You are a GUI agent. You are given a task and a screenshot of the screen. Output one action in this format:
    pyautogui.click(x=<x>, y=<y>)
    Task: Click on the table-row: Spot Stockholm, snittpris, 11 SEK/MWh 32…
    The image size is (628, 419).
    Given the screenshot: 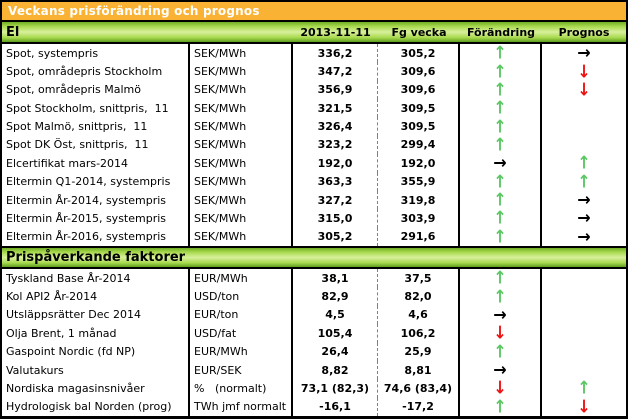 What is the action you would take?
    pyautogui.click(x=314, y=108)
    